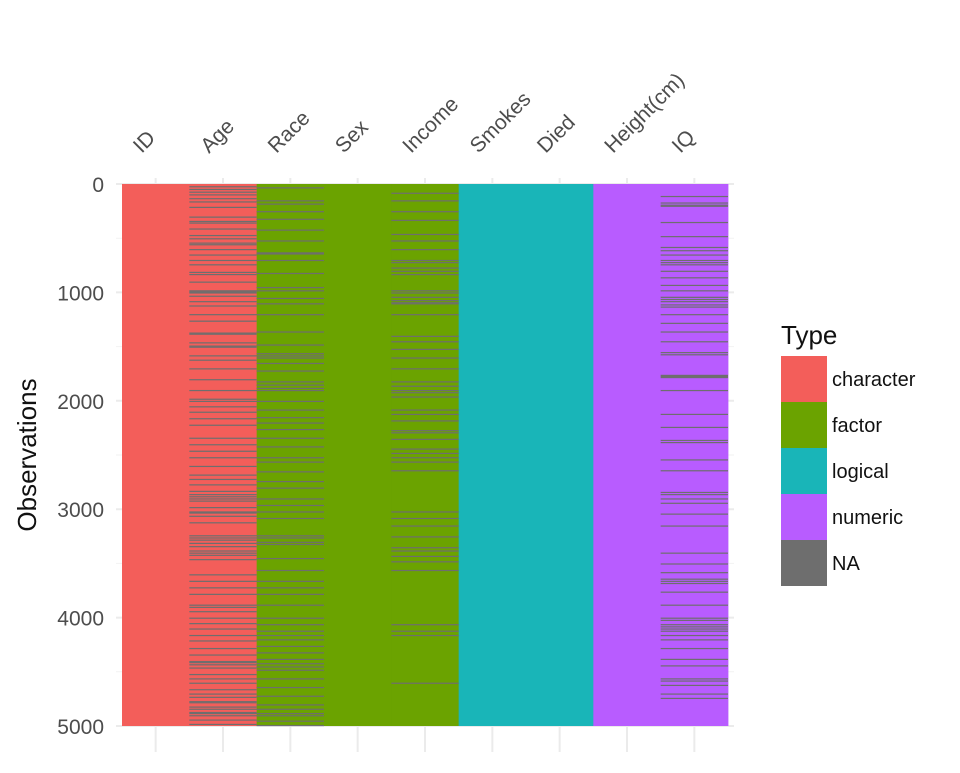 The image size is (960, 773). I want to click on y-tick-label: 4000, so click(80, 619).